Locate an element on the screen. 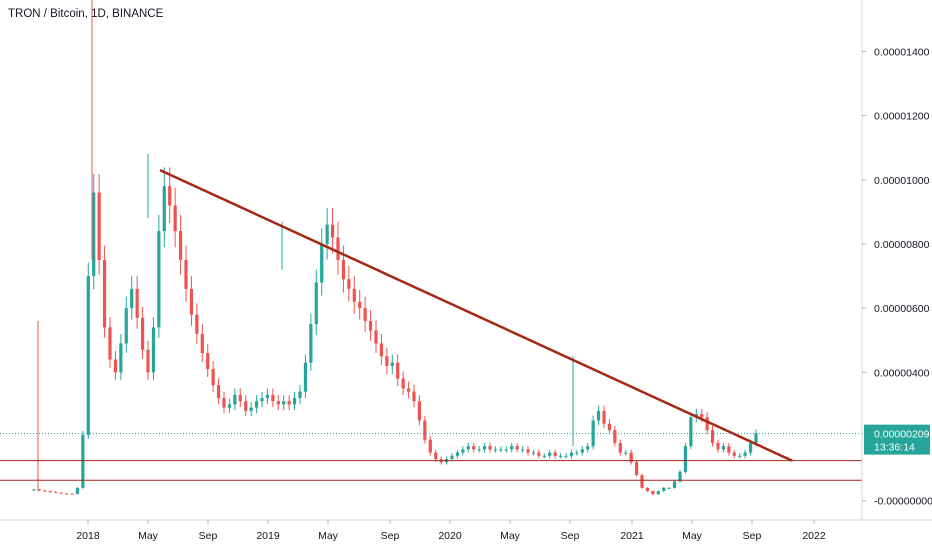  y-tick-label: 0.00001200 is located at coordinates (902, 117).